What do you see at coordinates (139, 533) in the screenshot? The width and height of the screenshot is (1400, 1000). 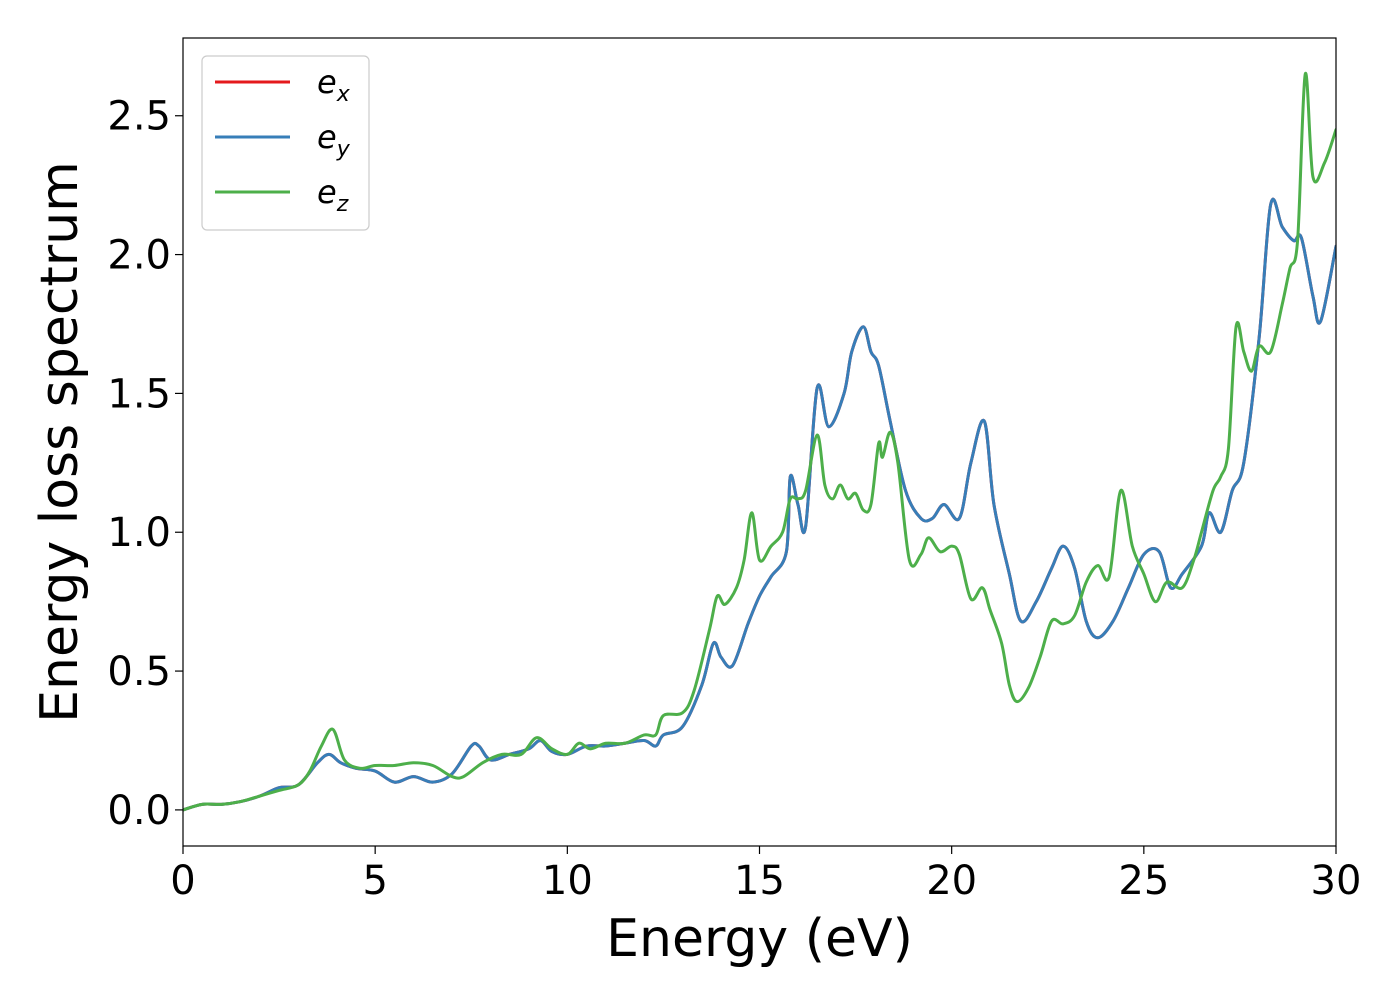 I see `y-tick-label: 1.0` at bounding box center [139, 533].